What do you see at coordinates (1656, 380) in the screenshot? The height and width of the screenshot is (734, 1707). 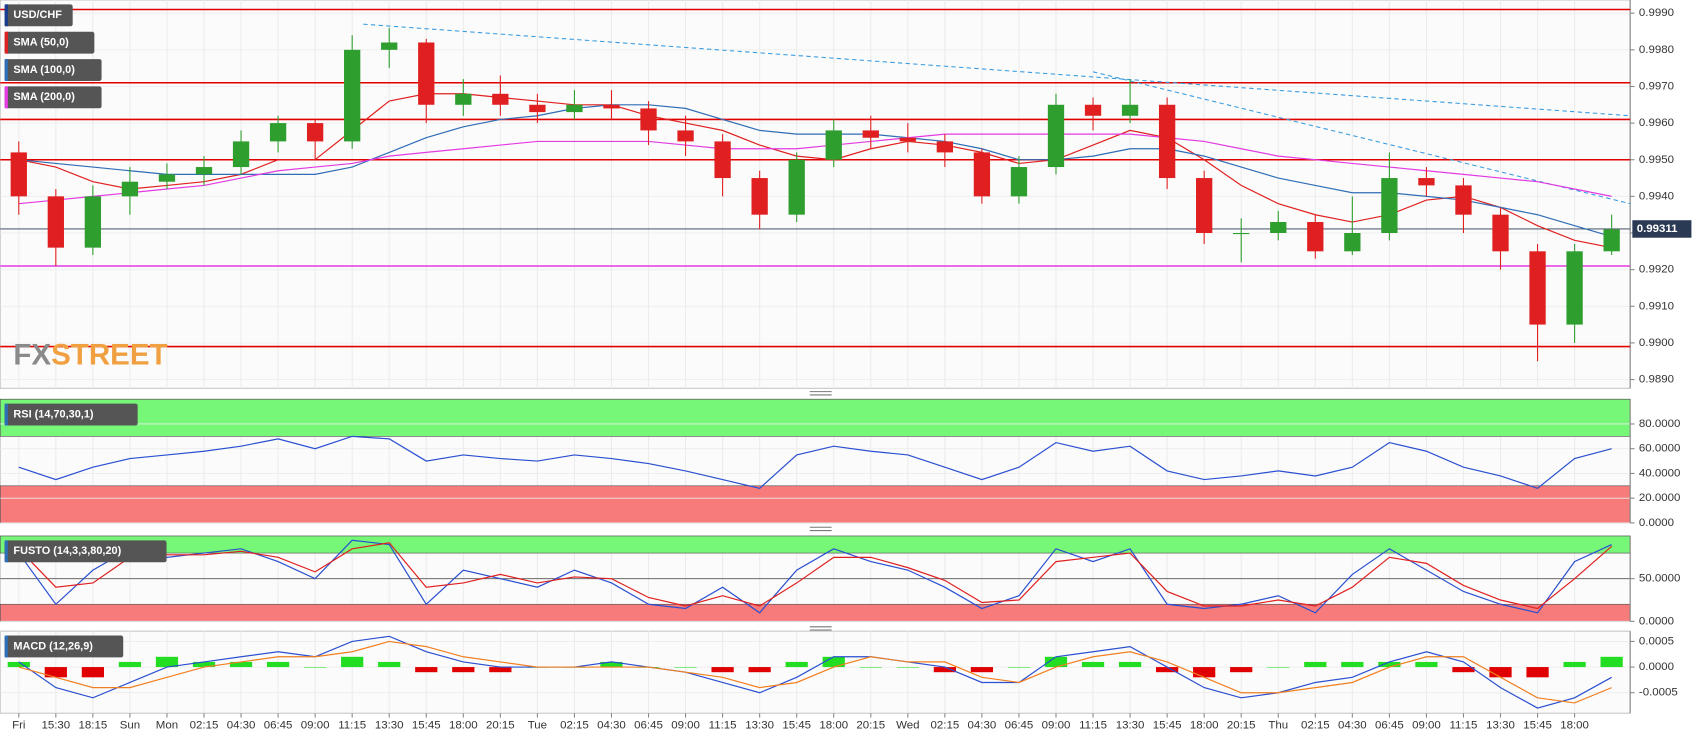 I see `y-tick-label: 0.9890` at bounding box center [1656, 380].